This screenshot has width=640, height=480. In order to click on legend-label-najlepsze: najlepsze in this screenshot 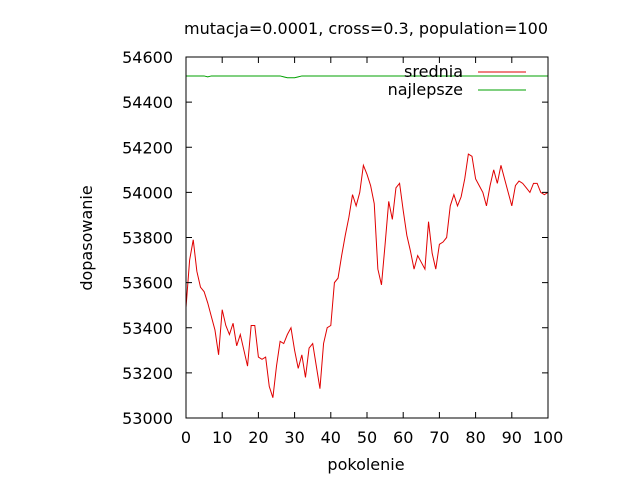, I will do `click(425, 89)`.